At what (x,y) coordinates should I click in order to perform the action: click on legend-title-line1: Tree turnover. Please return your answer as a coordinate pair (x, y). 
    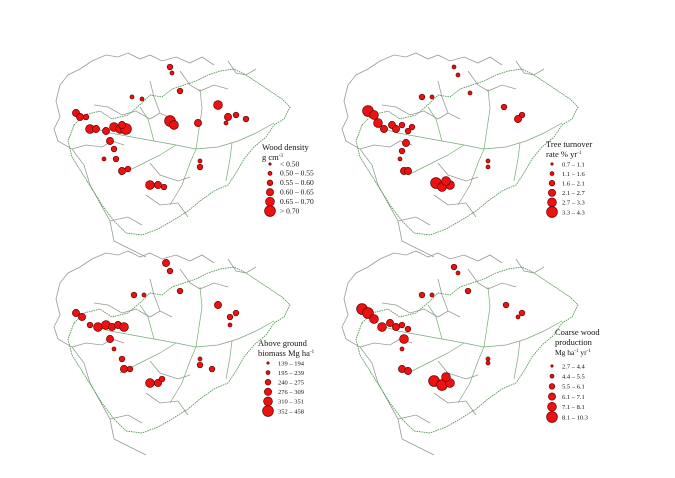
    Looking at the image, I should click on (569, 144).